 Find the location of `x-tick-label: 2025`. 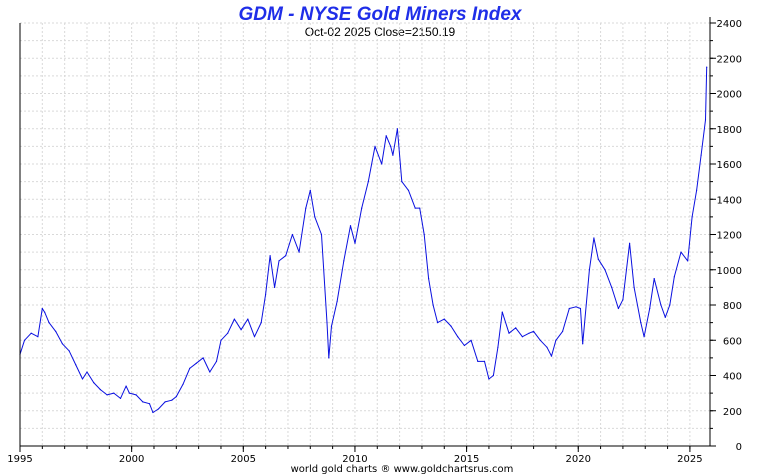

x-tick-label: 2025 is located at coordinates (689, 459).